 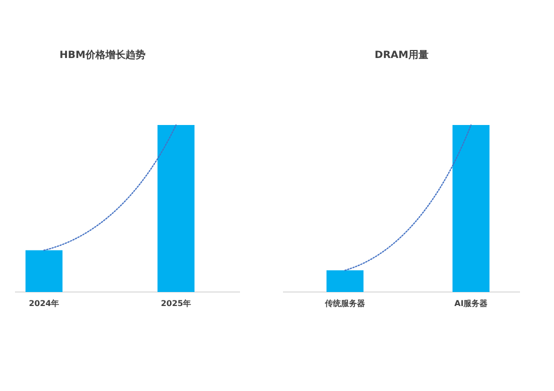 What do you see at coordinates (401, 55) in the screenshot?
I see `chart-title: DRAM用量` at bounding box center [401, 55].